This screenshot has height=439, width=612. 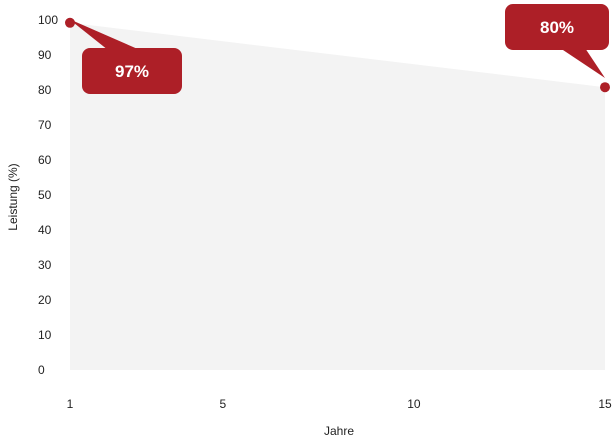 What do you see at coordinates (45, 125) in the screenshot?
I see `y-tick-label: 70` at bounding box center [45, 125].